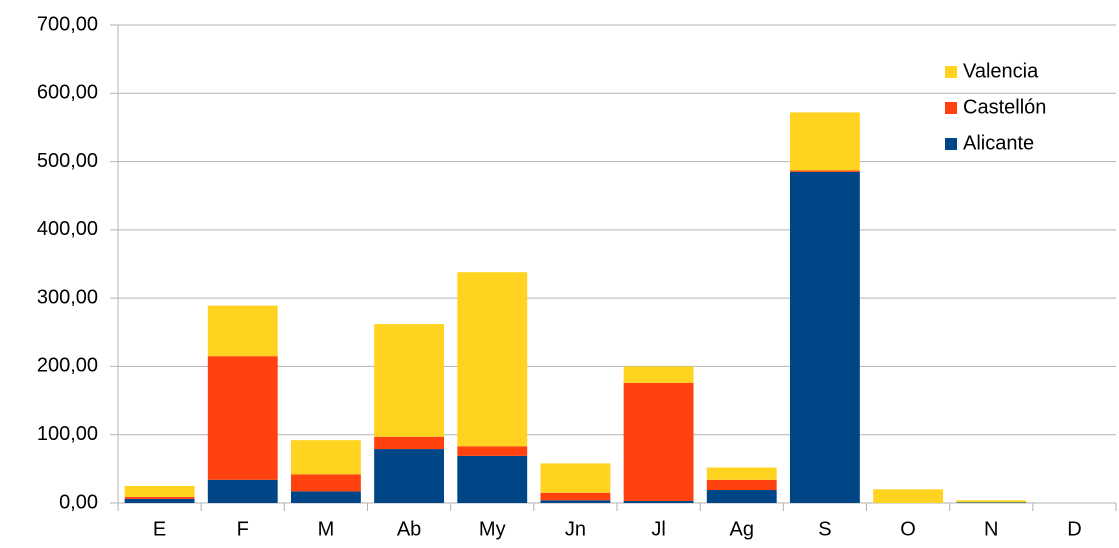  Describe the element at coordinates (326, 529) in the screenshot. I see `x-tick-label: M` at that location.